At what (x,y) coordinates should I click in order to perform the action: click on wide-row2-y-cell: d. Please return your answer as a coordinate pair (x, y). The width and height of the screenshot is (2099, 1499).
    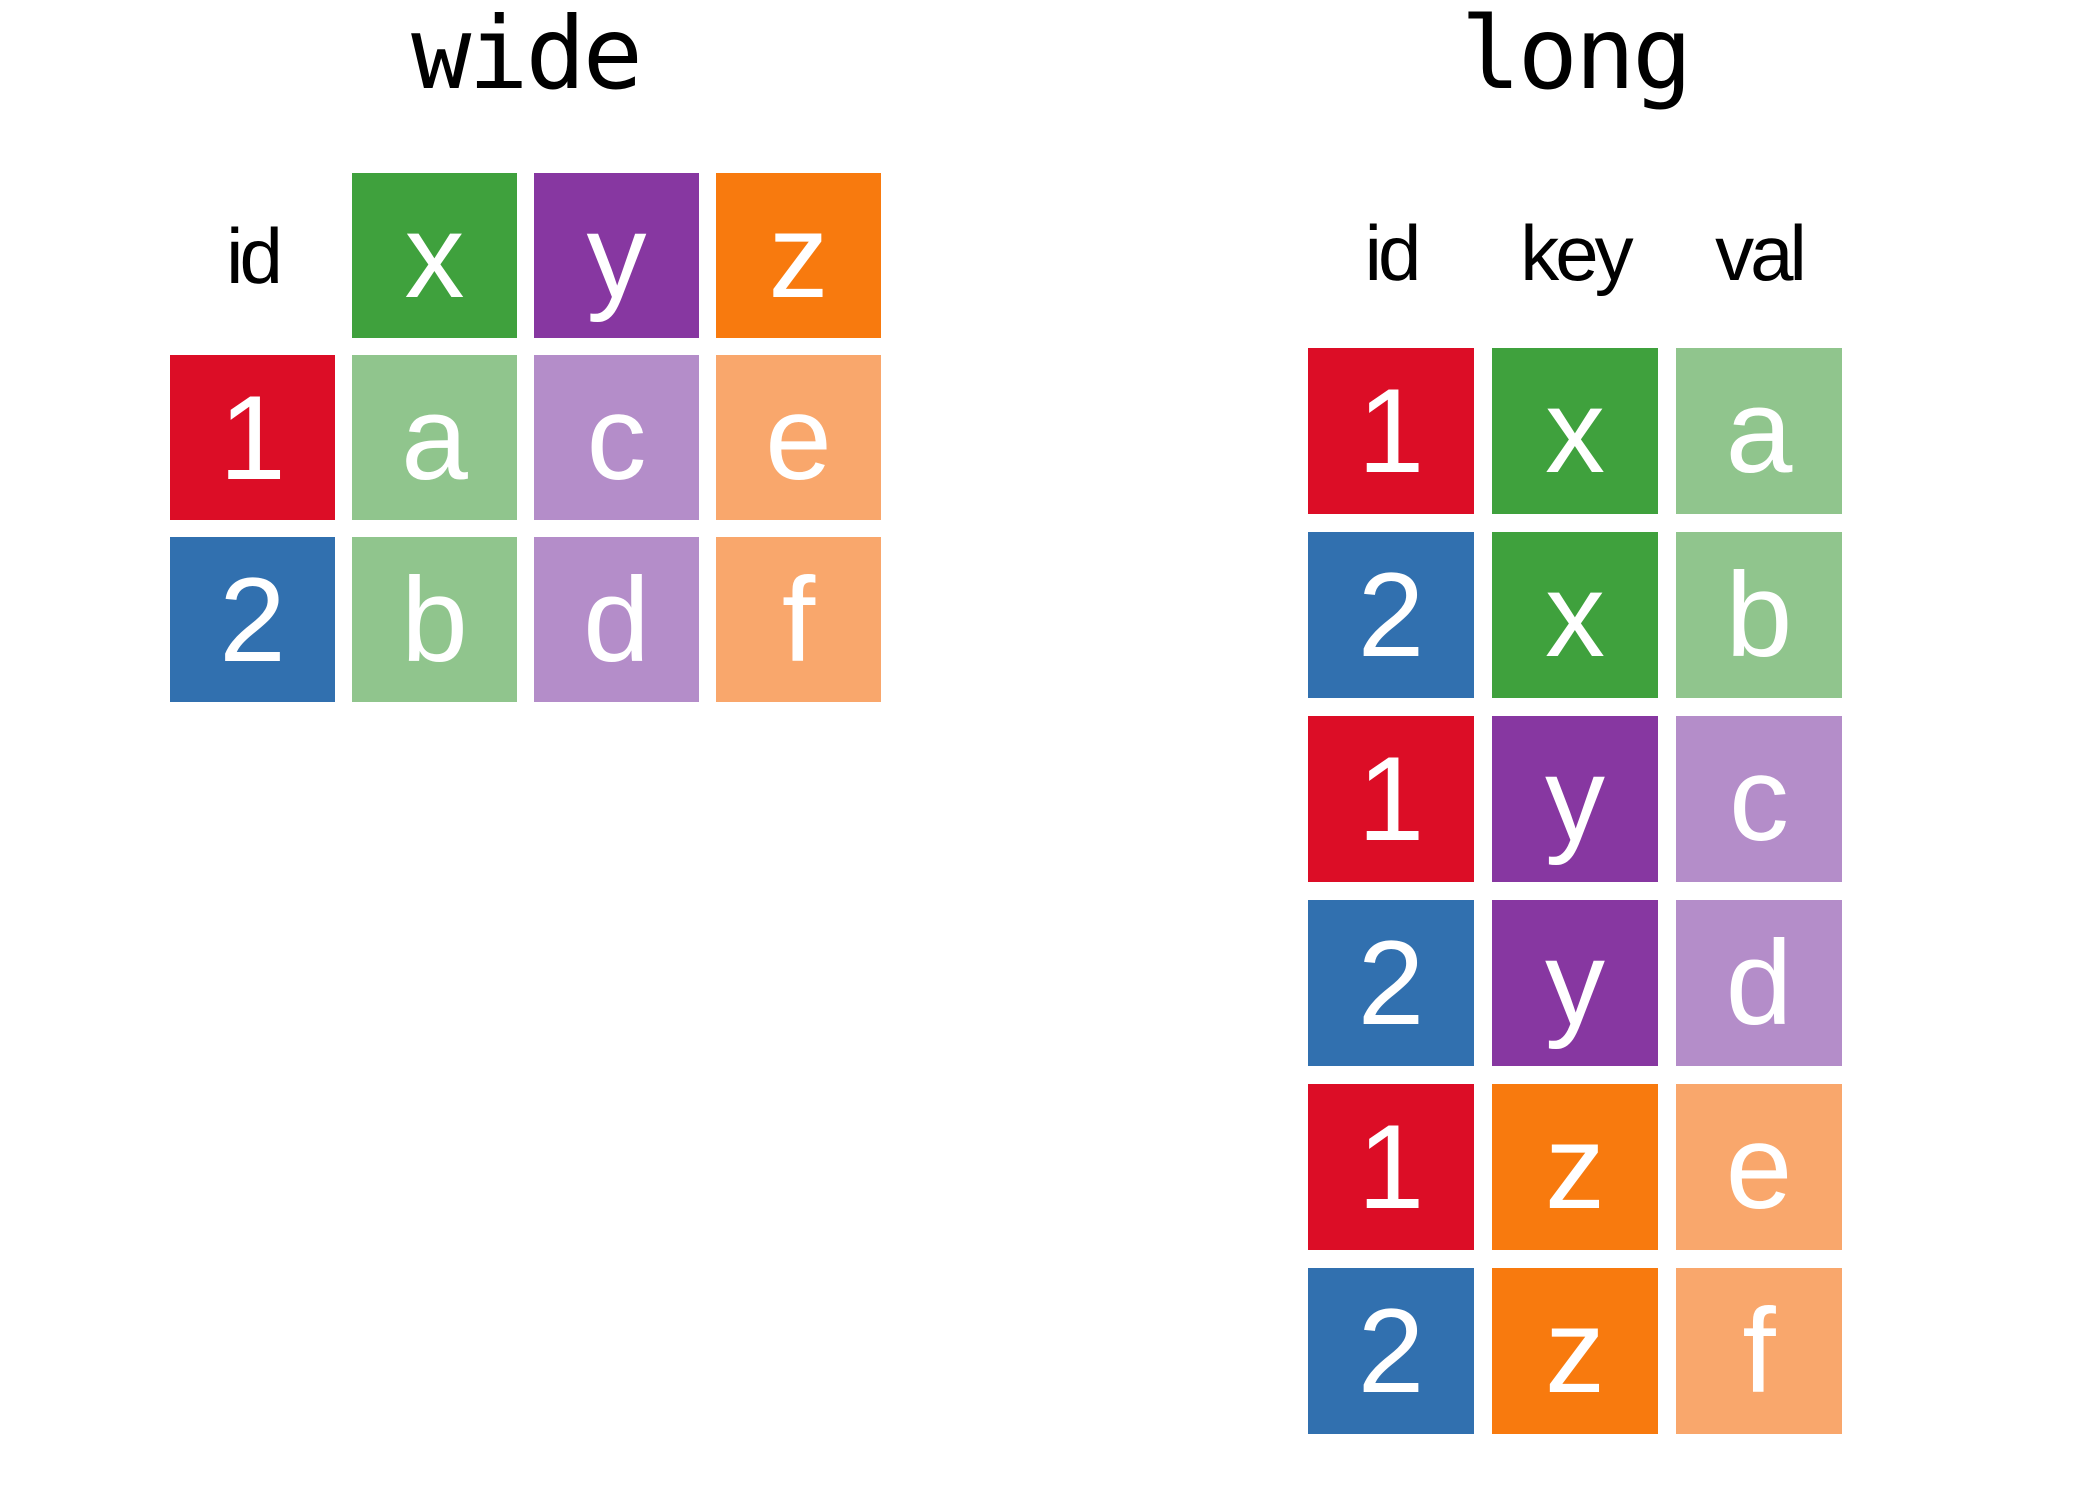
    Looking at the image, I should click on (616, 619).